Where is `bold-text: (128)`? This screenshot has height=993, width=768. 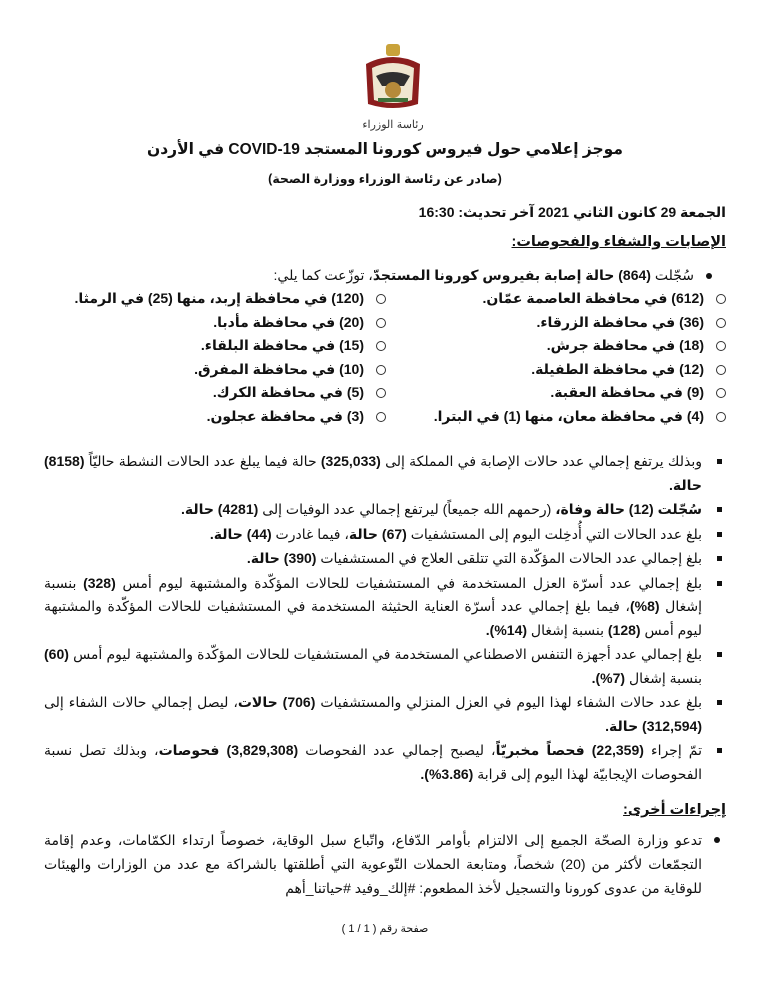 bold-text: (128) is located at coordinates (624, 629).